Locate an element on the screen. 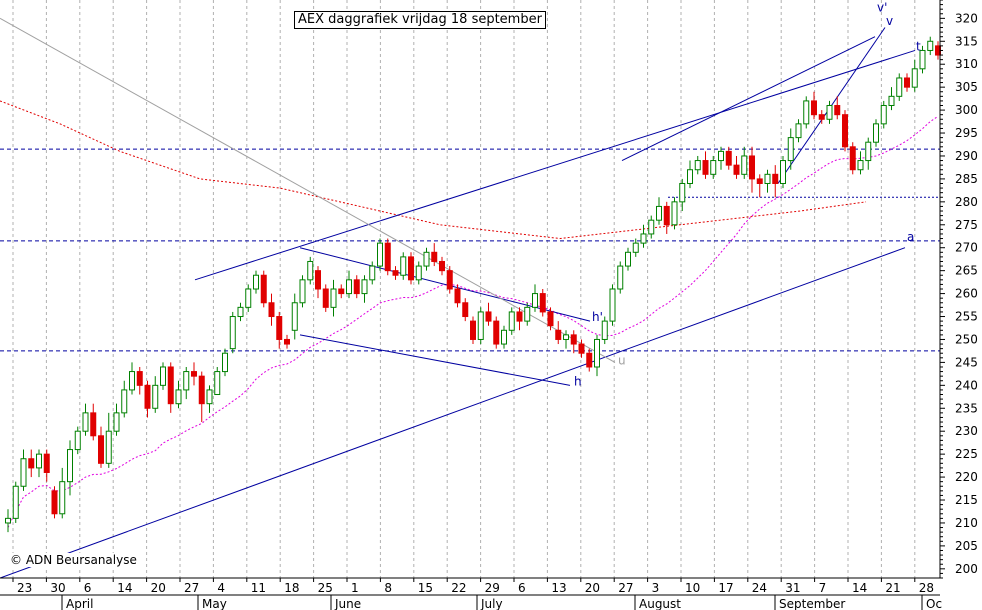  channel-line-h is located at coordinates (435, 360).